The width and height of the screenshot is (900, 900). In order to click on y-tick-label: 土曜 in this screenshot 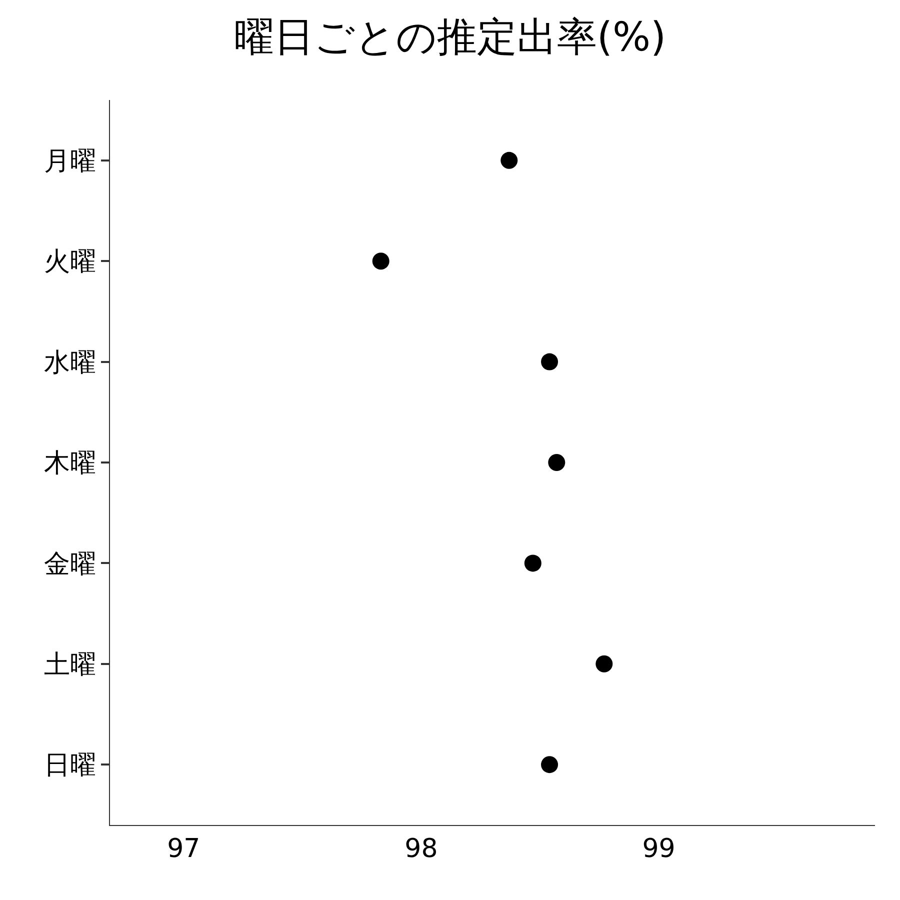, I will do `click(70, 665)`.